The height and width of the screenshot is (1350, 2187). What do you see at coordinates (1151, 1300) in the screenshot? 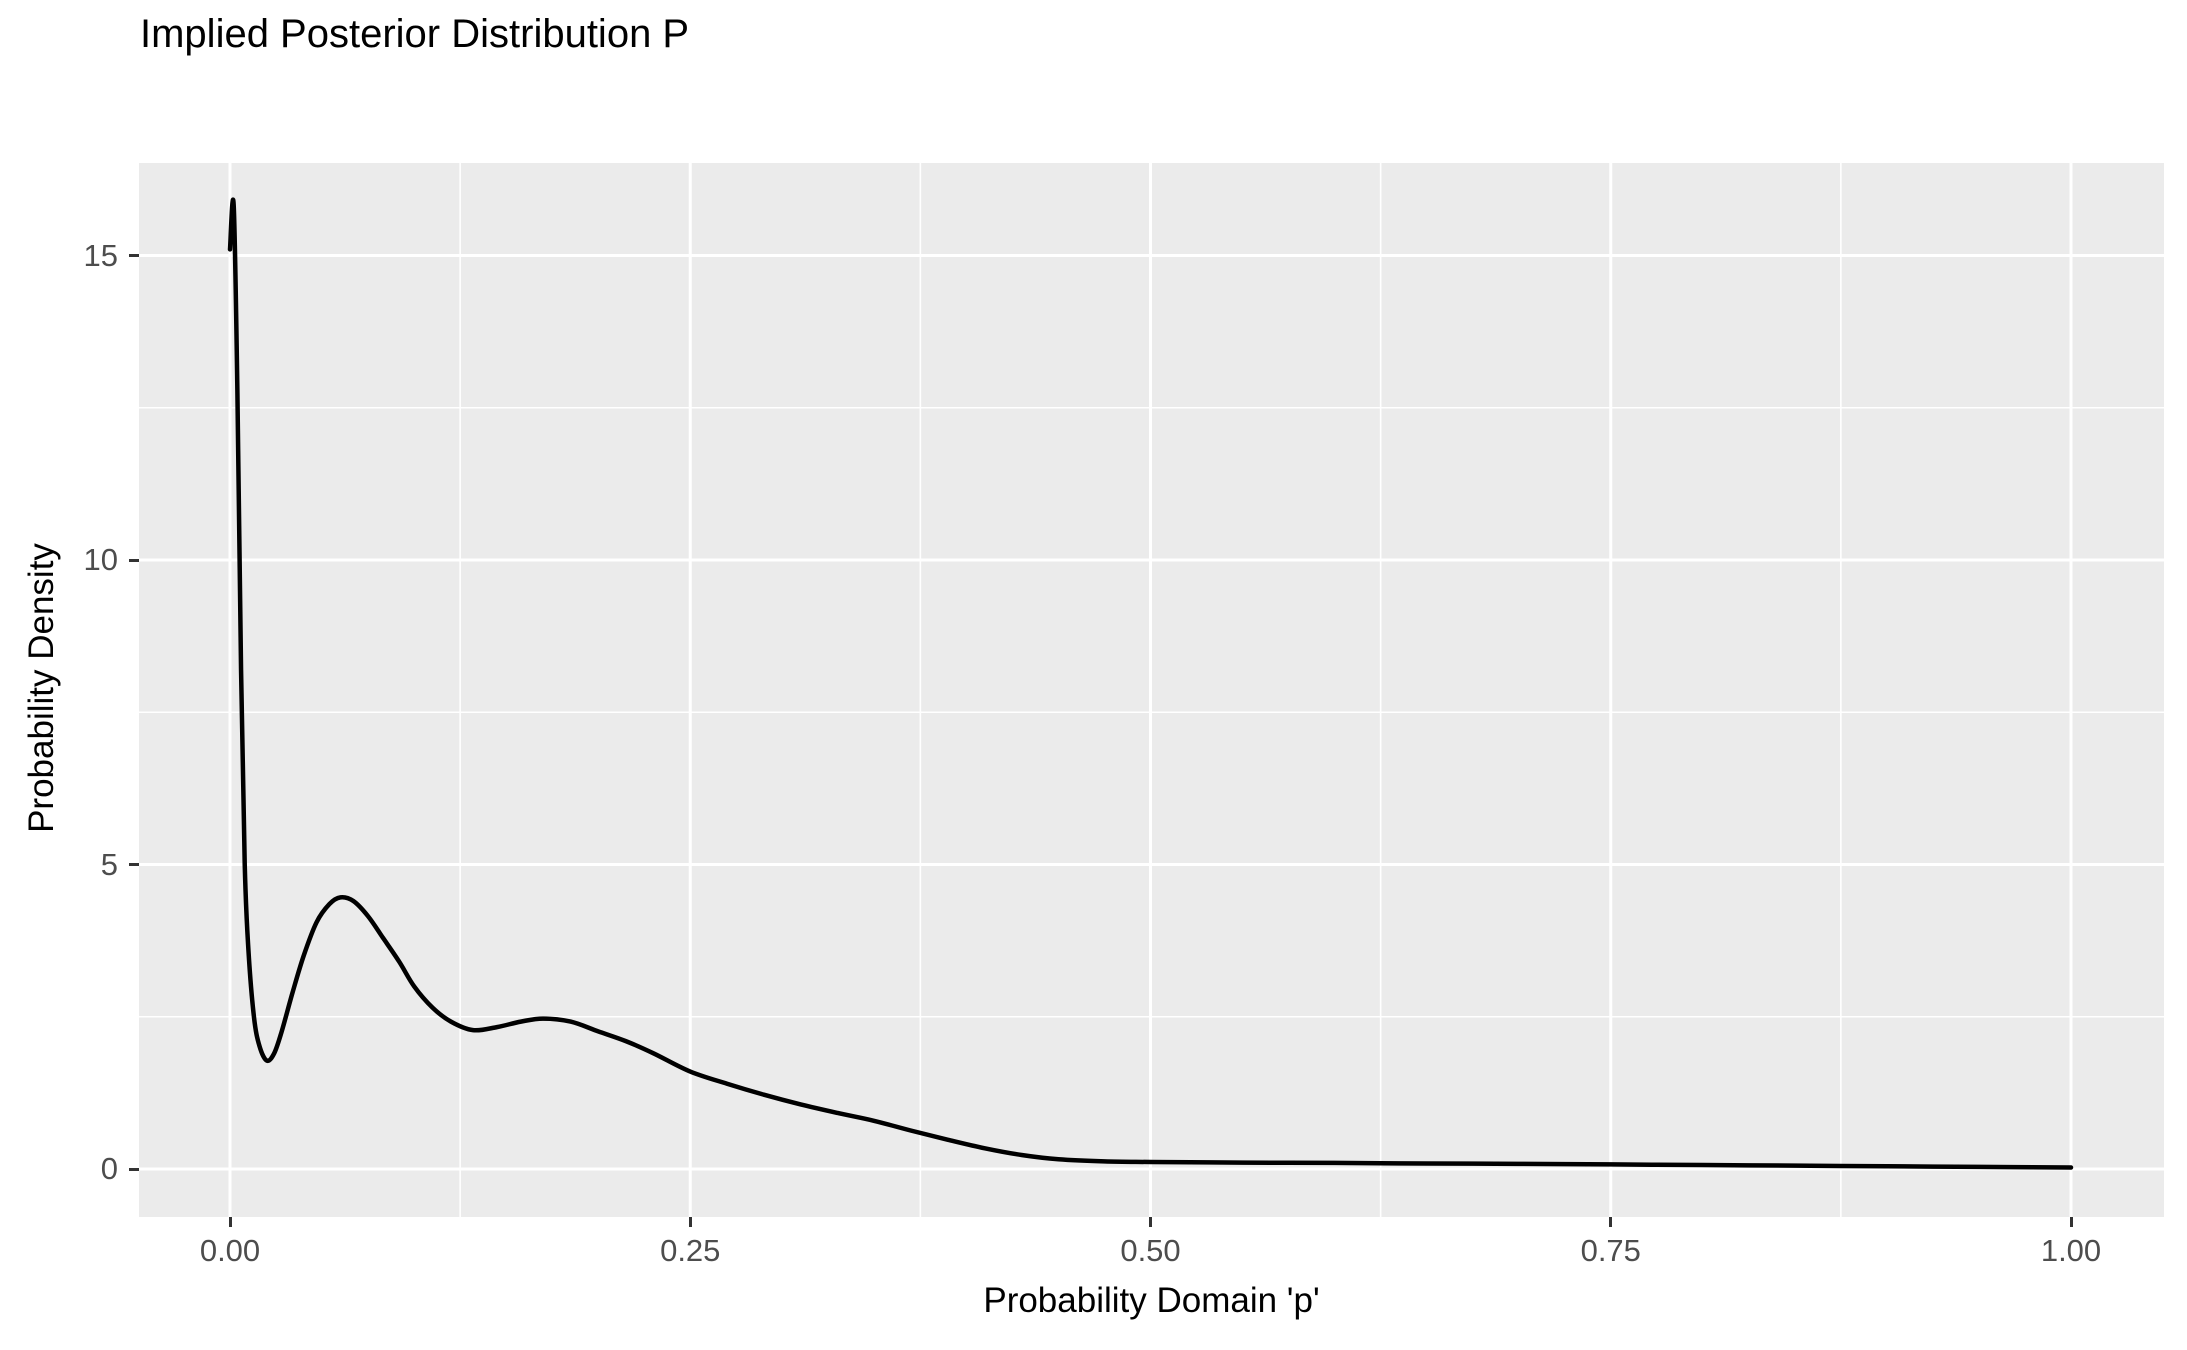
I see `x-axis-title: Probability Domain 'p'` at bounding box center [1151, 1300].